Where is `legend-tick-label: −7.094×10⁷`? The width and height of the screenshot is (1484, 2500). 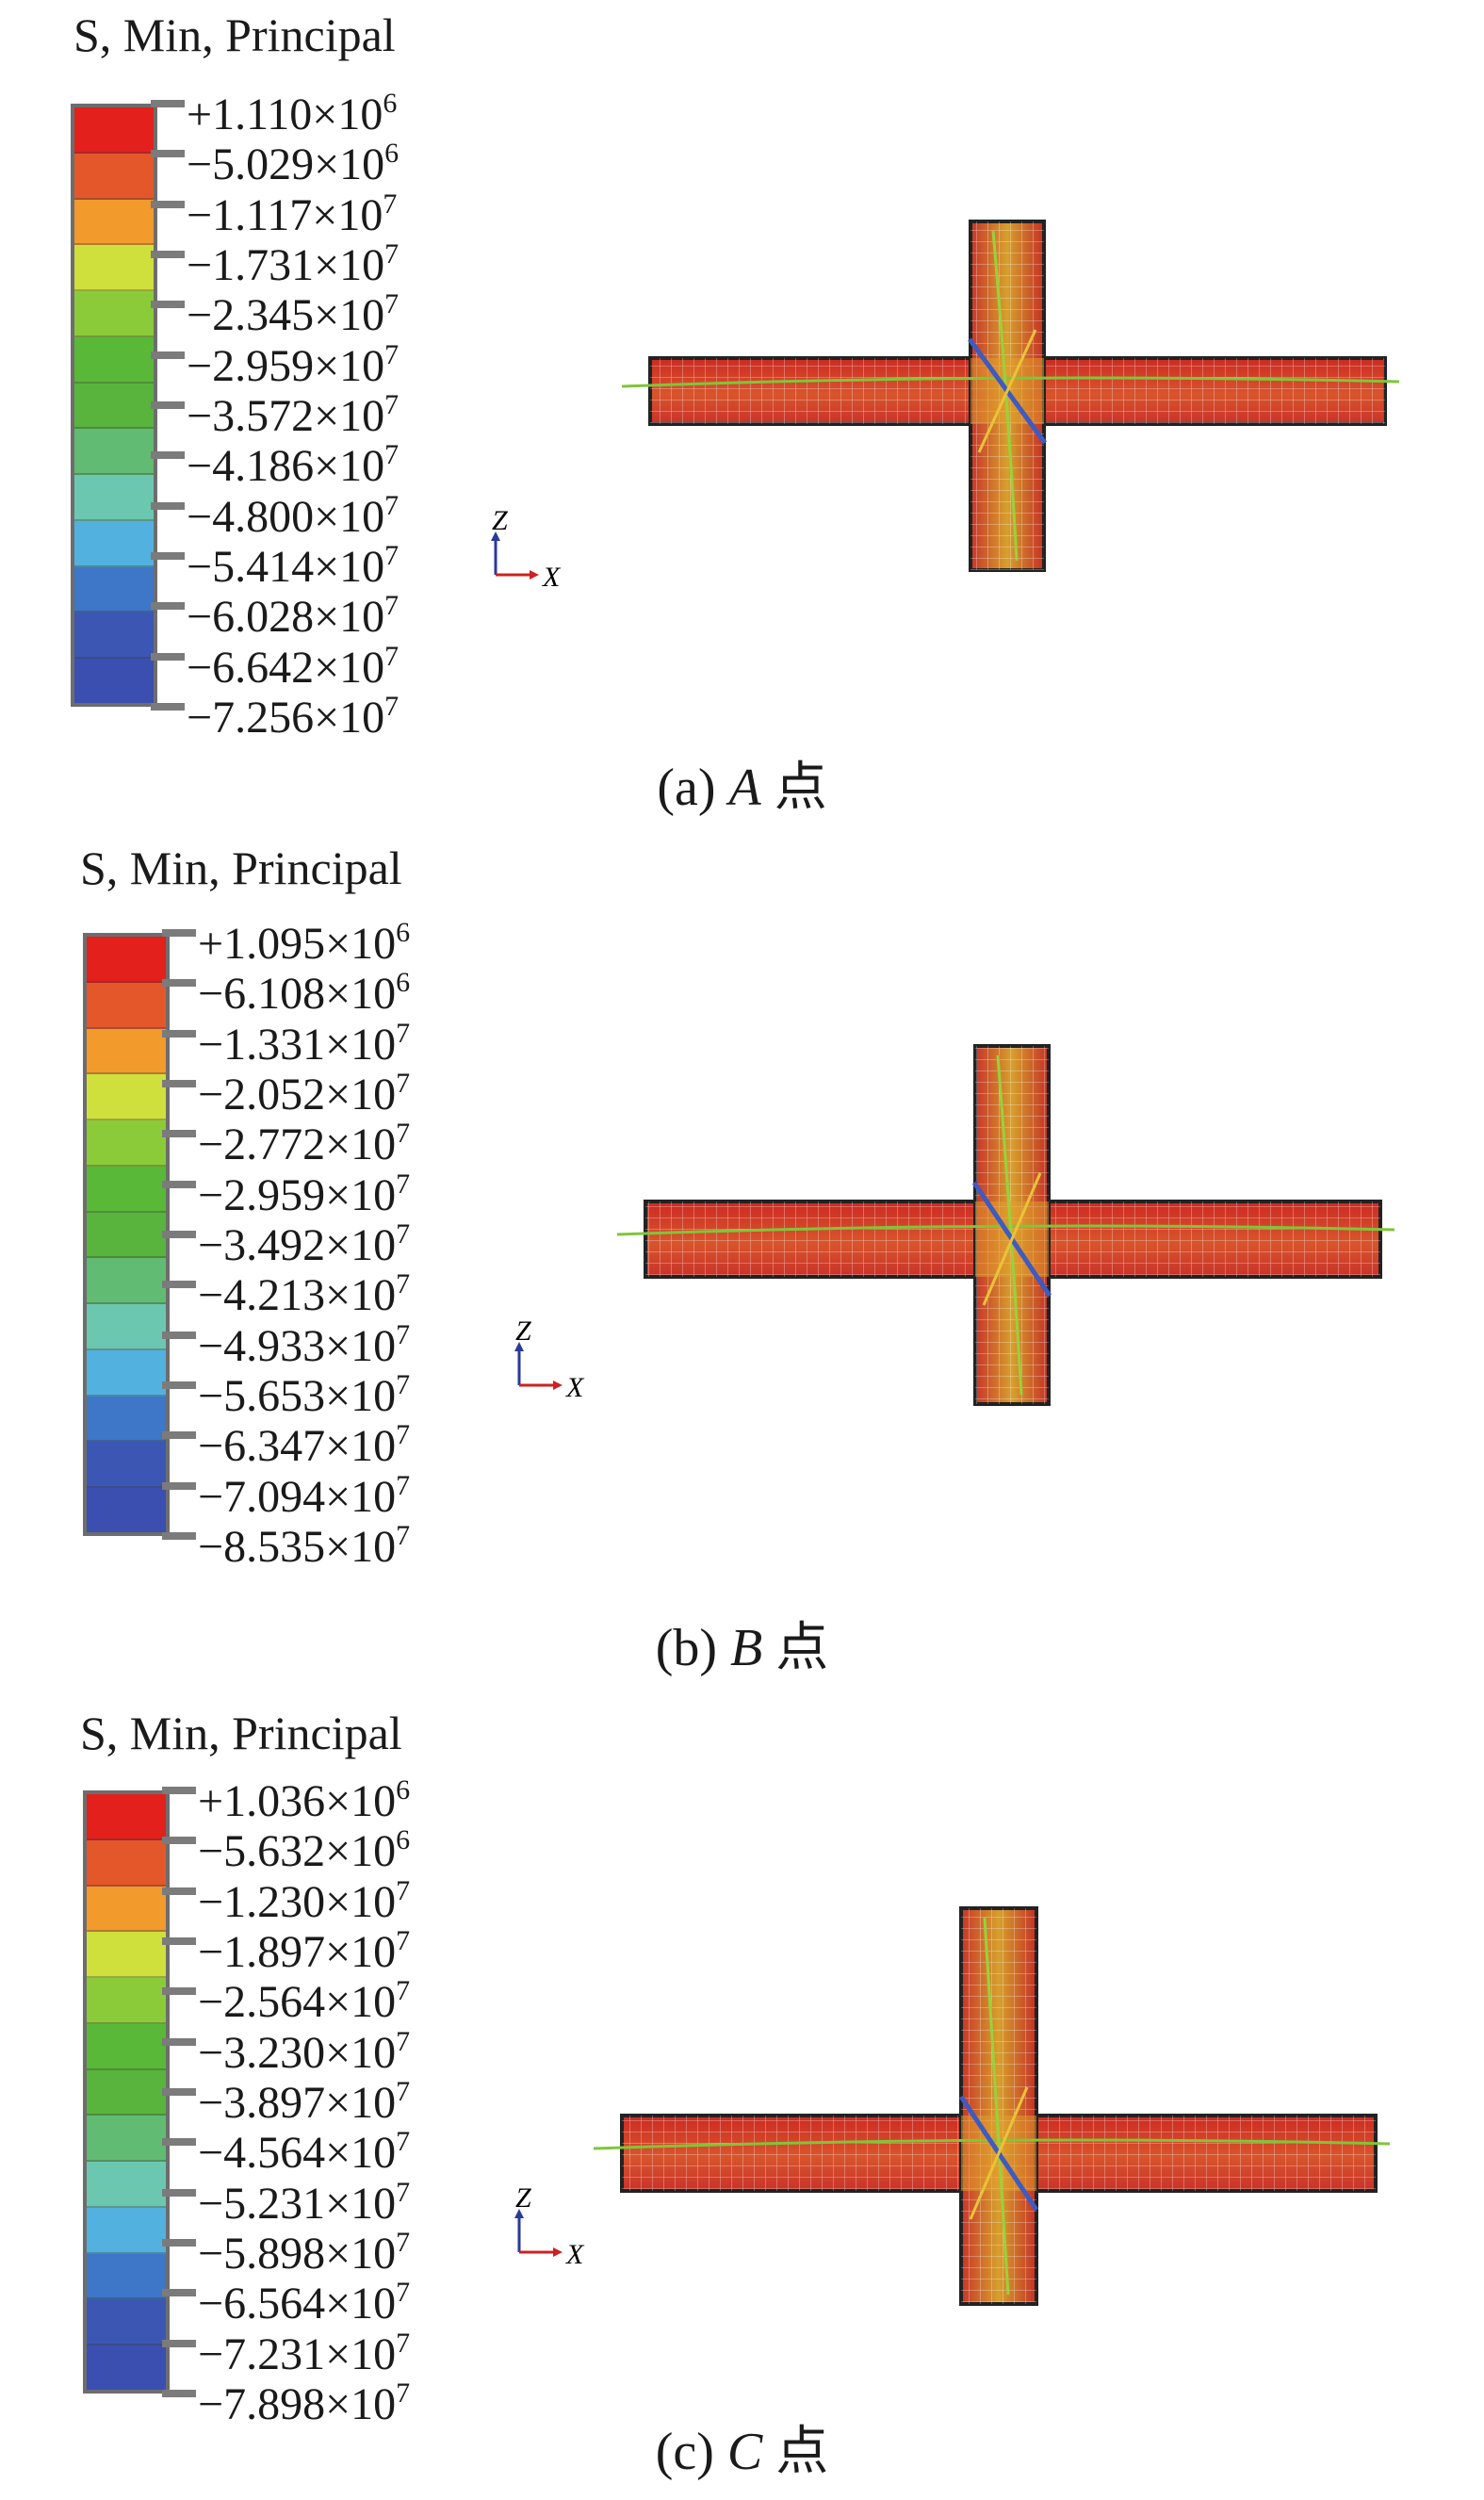 legend-tick-label: −7.094×10⁷ is located at coordinates (304, 1492).